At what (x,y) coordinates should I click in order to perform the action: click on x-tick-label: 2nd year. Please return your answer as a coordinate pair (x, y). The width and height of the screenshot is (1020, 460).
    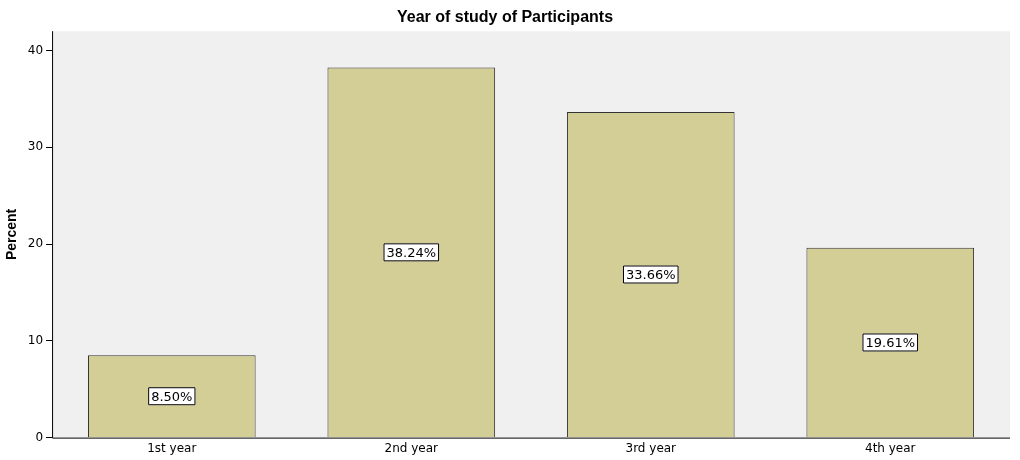
    Looking at the image, I should click on (411, 447).